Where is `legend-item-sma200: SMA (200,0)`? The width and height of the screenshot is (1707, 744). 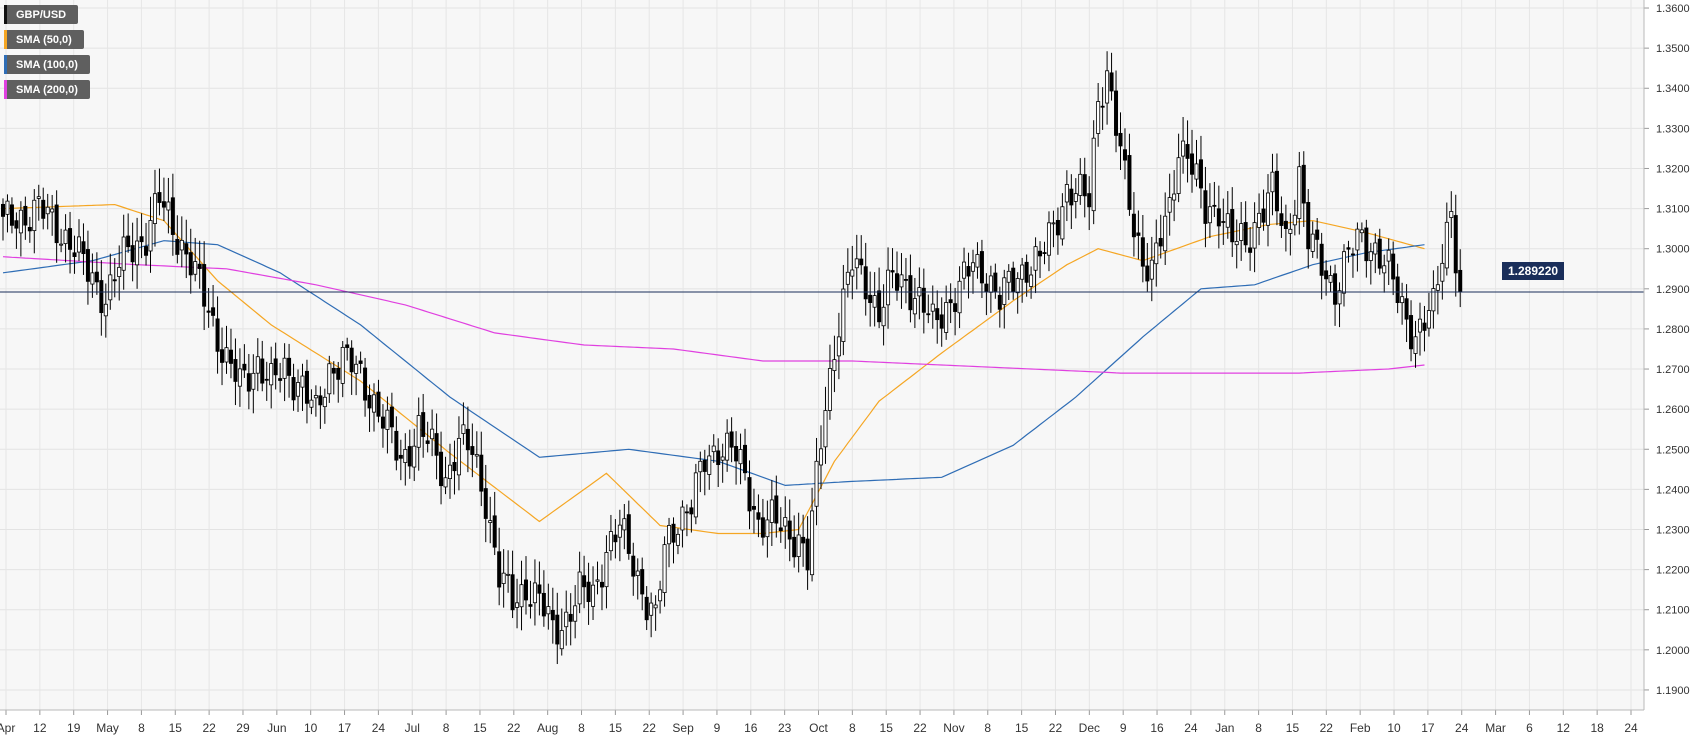 legend-item-sma200: SMA (200,0) is located at coordinates (47, 89).